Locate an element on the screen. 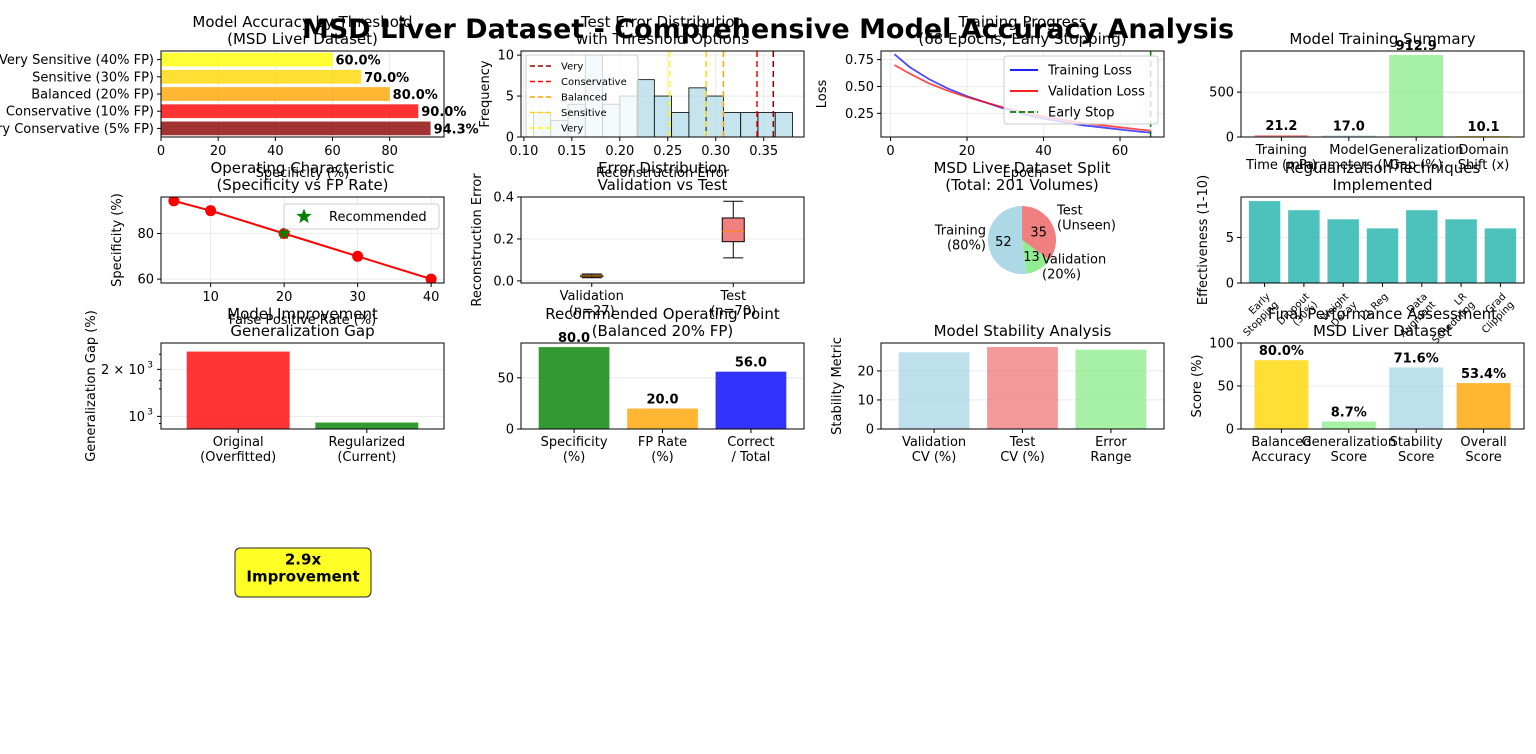 This screenshot has width=1536, height=754. y-axis-label: Generalization Gap (%) is located at coordinates (91, 386).